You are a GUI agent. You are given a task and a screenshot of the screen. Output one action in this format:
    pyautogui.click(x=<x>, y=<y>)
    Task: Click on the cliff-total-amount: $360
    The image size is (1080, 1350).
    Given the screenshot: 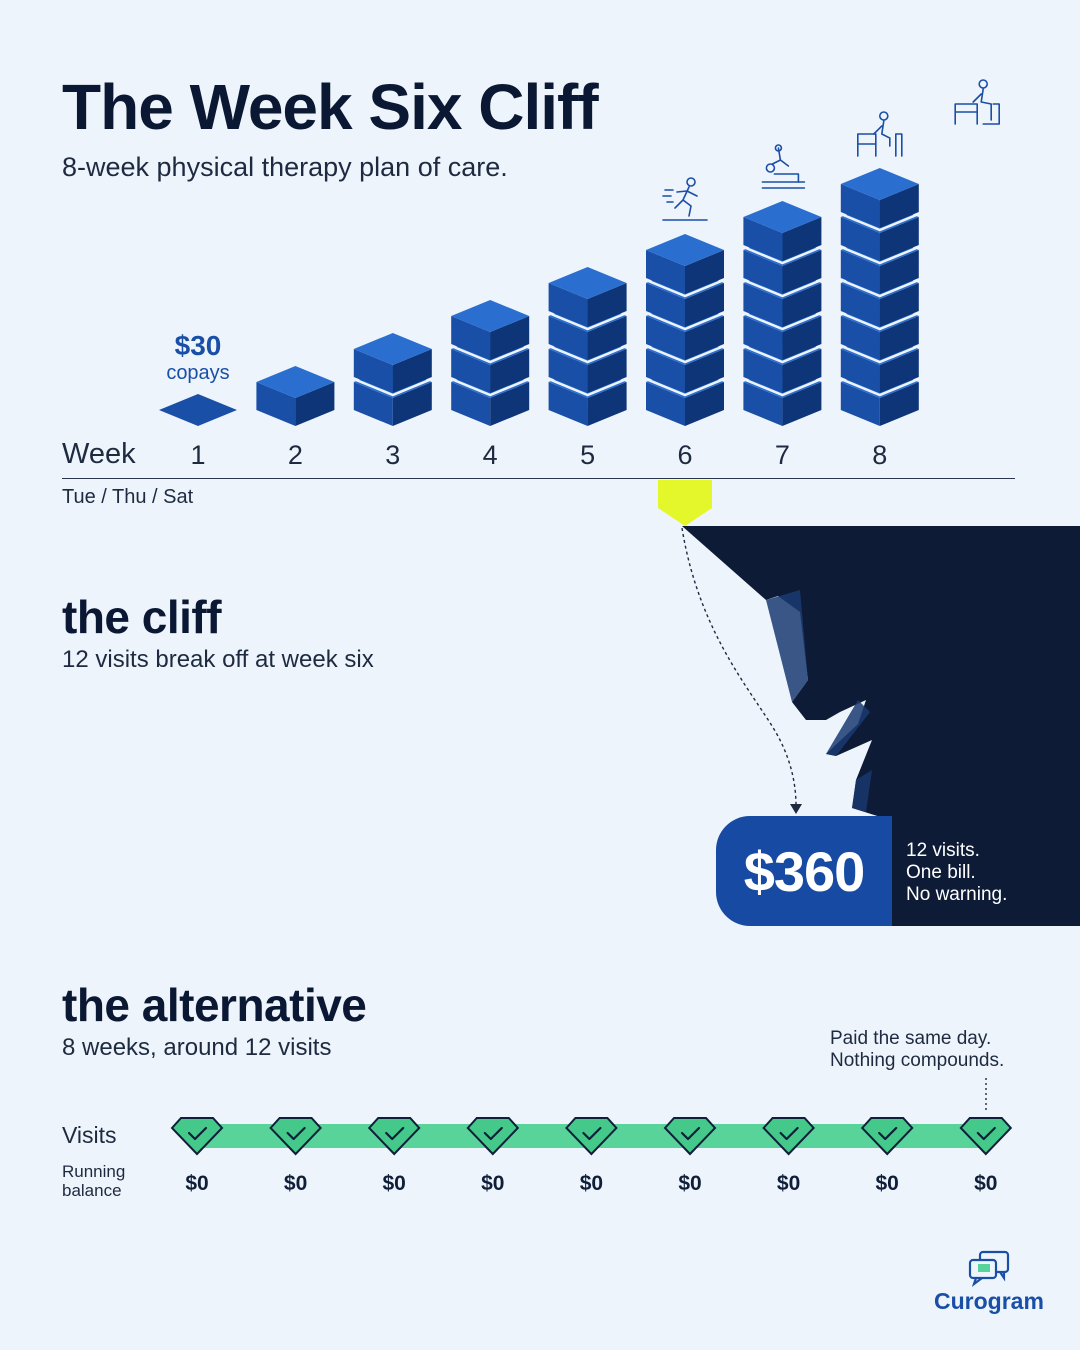 What is the action you would take?
    pyautogui.click(x=804, y=871)
    